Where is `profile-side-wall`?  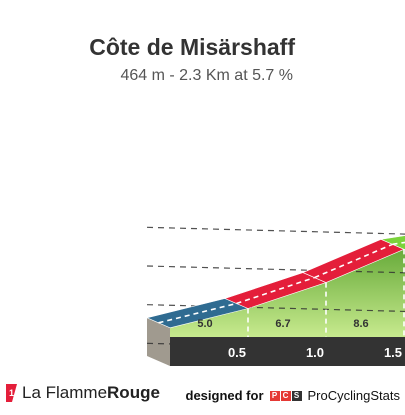
profile-side-wall is located at coordinates (158, 341).